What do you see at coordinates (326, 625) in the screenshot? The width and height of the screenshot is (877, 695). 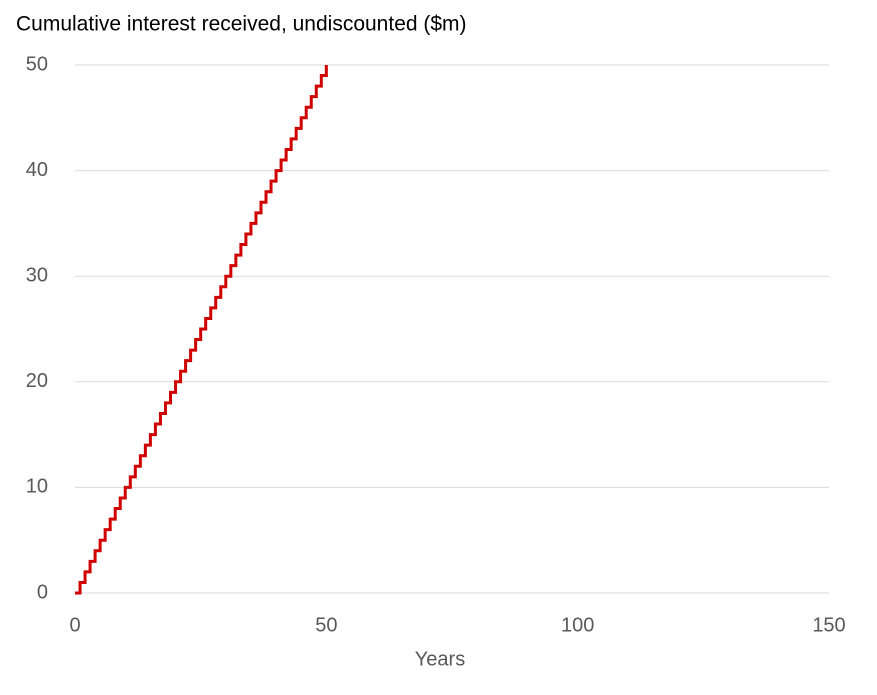 I see `x-tick-label: 50` at bounding box center [326, 625].